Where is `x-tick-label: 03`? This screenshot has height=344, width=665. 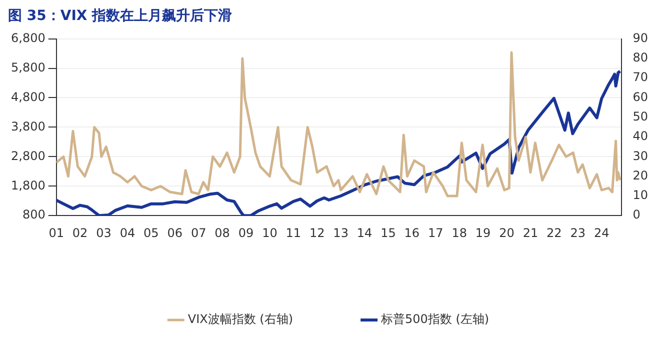 x-tick-label: 03 is located at coordinates (104, 233).